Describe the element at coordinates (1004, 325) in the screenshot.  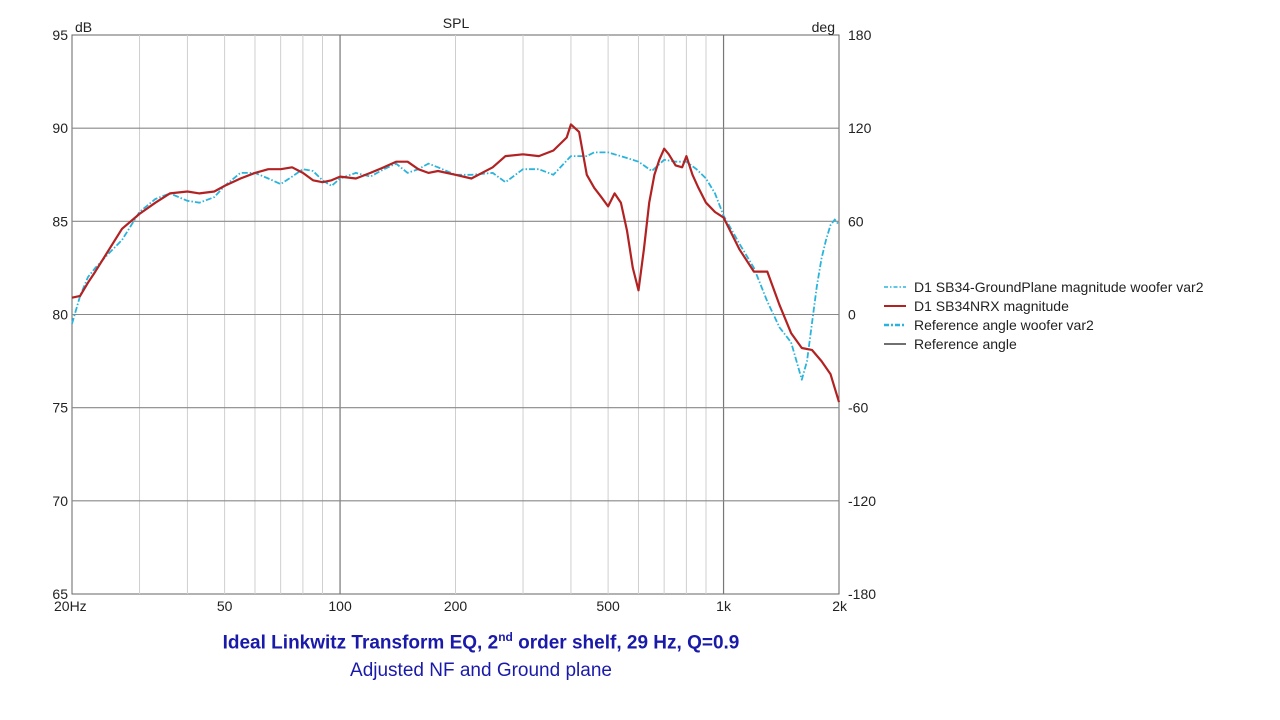
I see `legend-label: Reference angle woofer var2` at that location.